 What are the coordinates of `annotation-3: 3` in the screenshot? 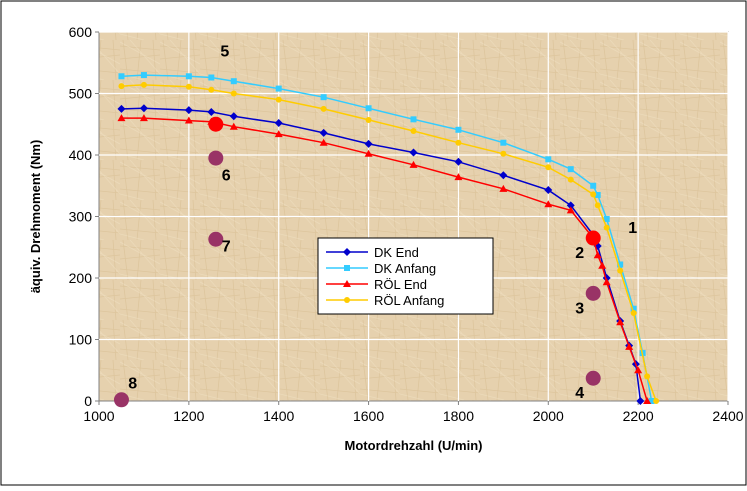 It's located at (579, 309).